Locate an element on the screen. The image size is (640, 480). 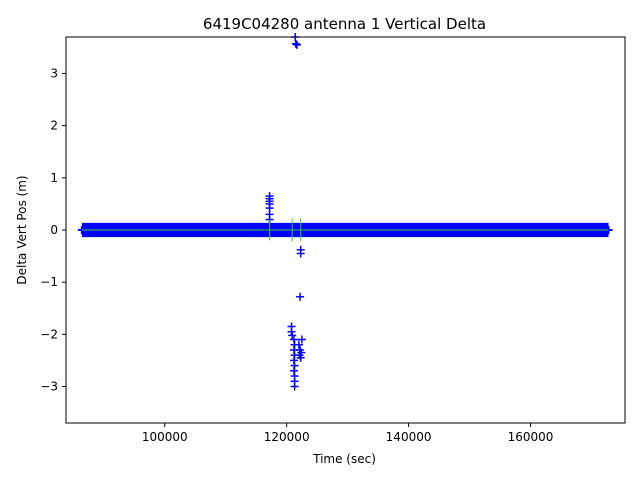
x-tick-label: 100000 is located at coordinates (165, 437).